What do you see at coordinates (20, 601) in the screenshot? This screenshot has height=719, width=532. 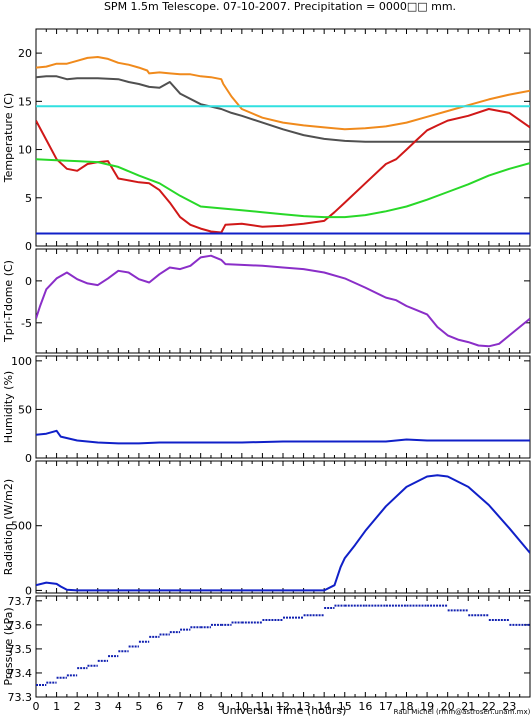 I see `pressure-ytick-label: 73.7` at bounding box center [20, 601].